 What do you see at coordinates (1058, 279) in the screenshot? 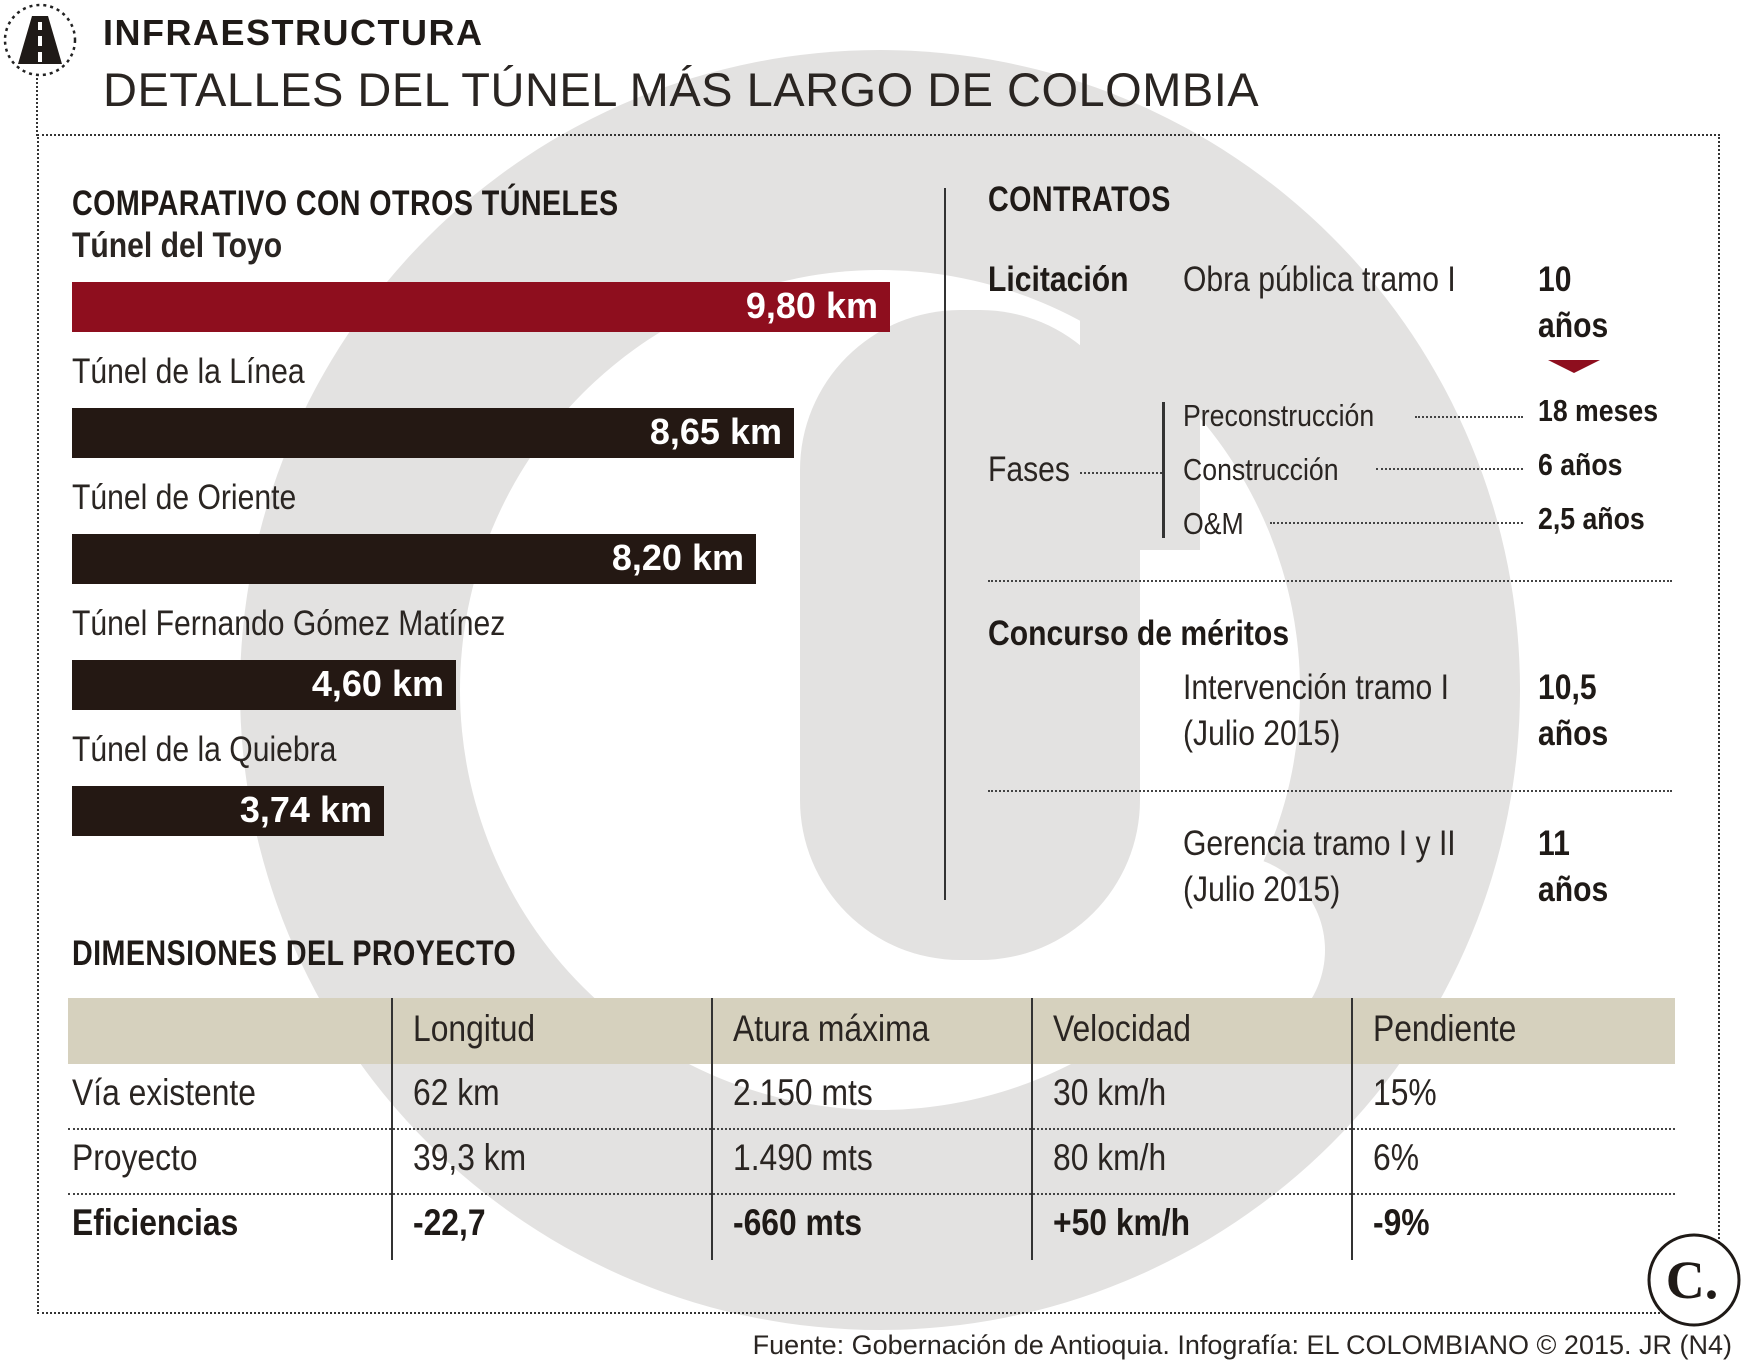
I see `licitacion-label: Licitación` at bounding box center [1058, 279].